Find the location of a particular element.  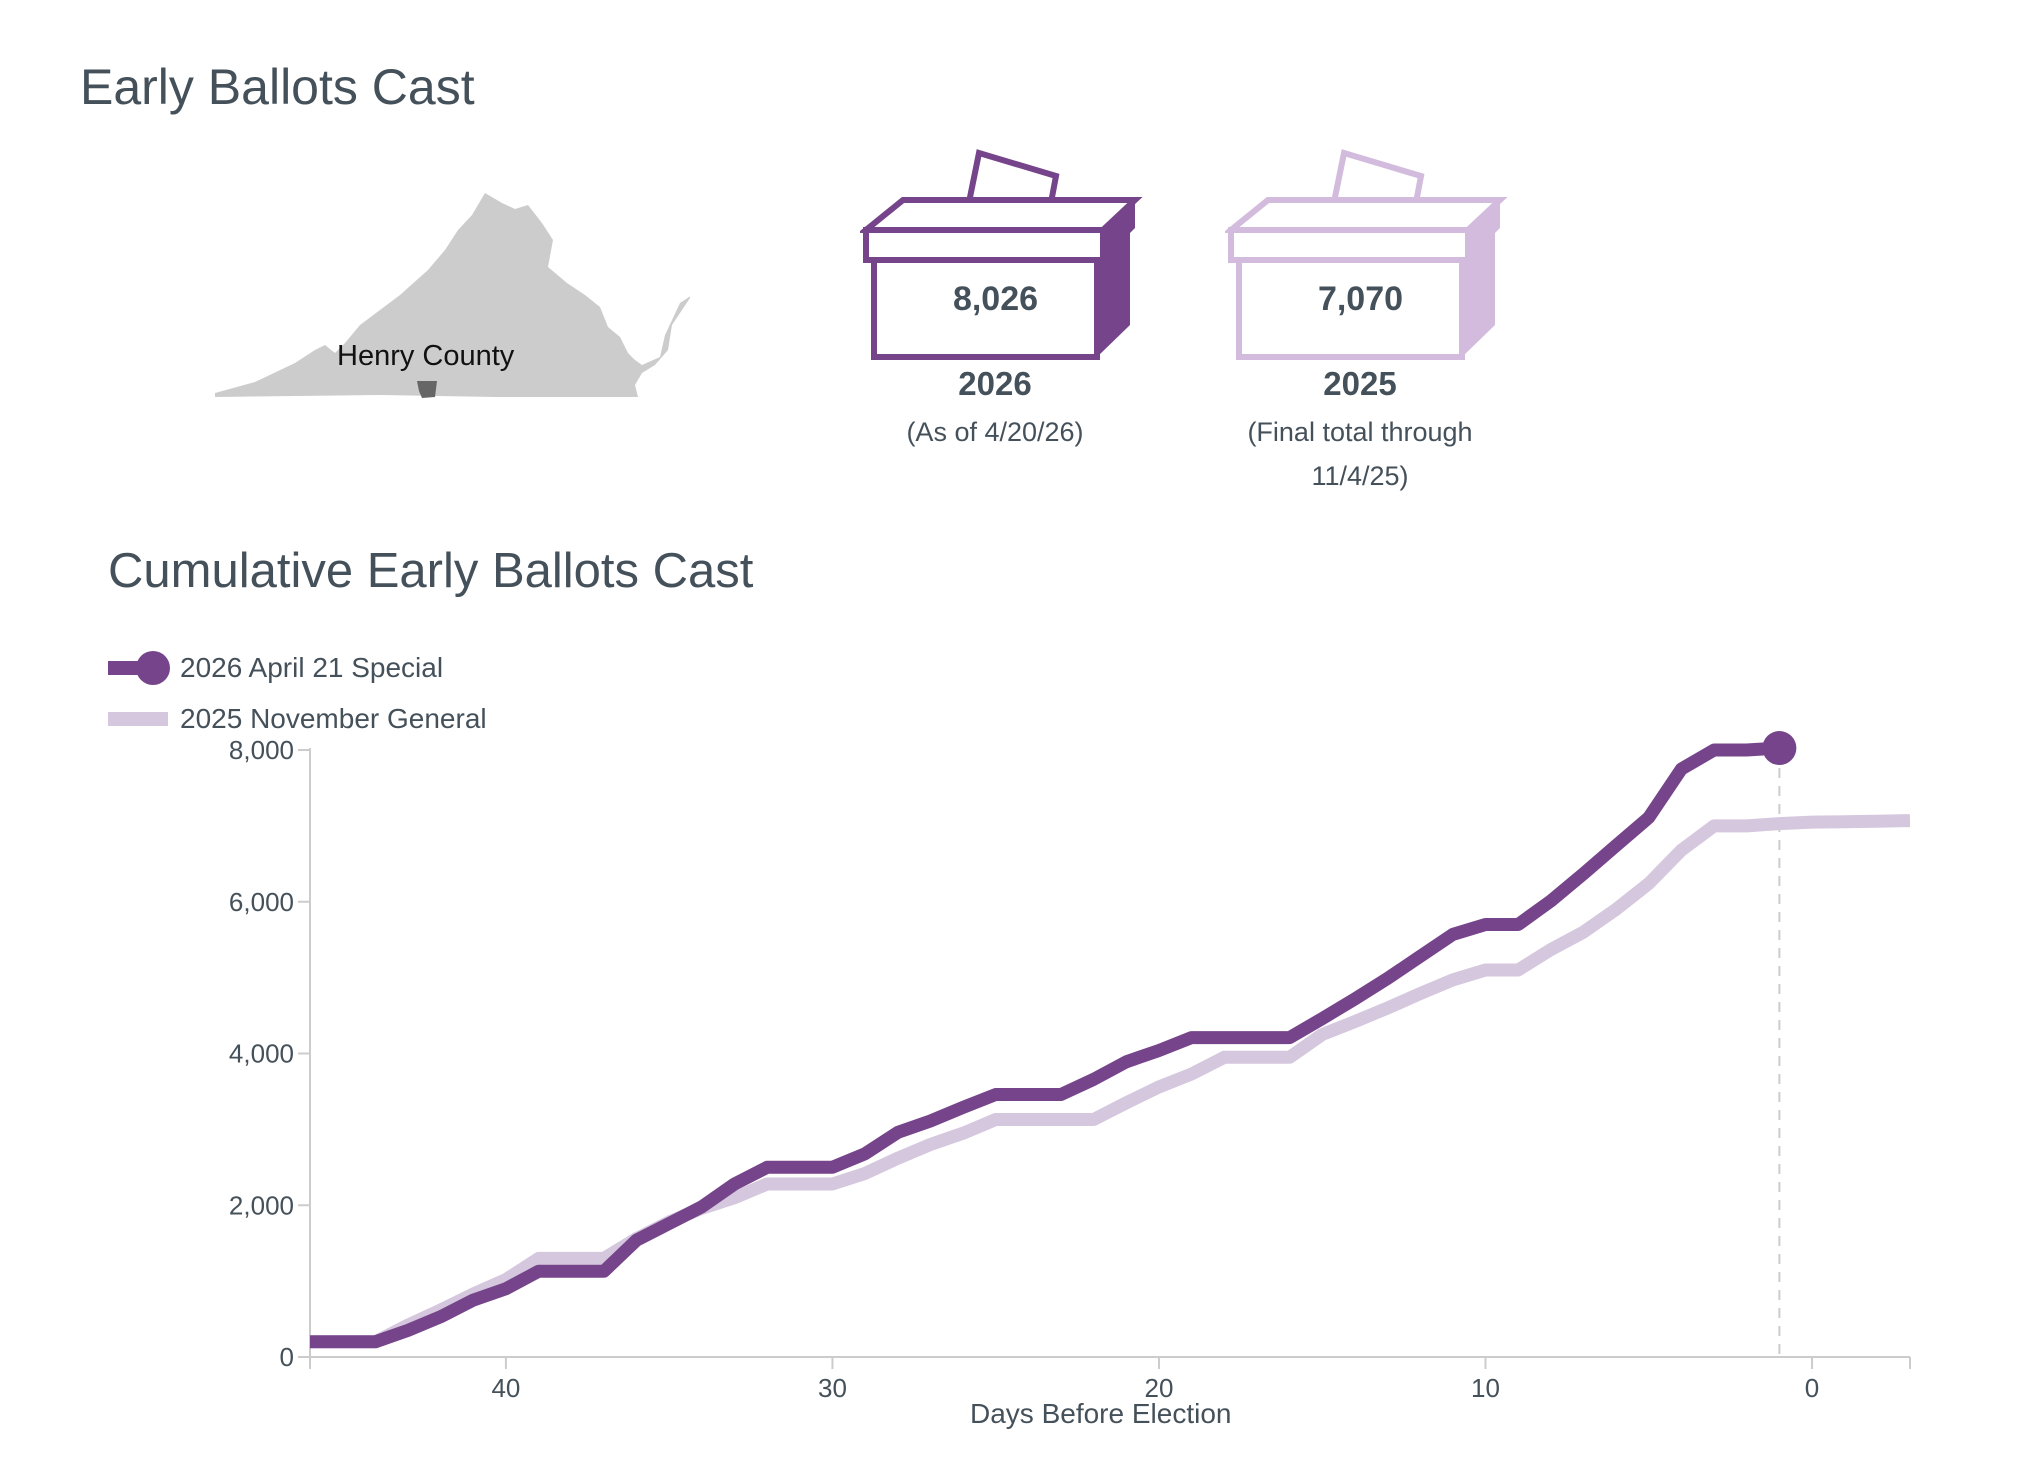

legend-label-2026: 2026 April 21 Special is located at coordinates (312, 667).